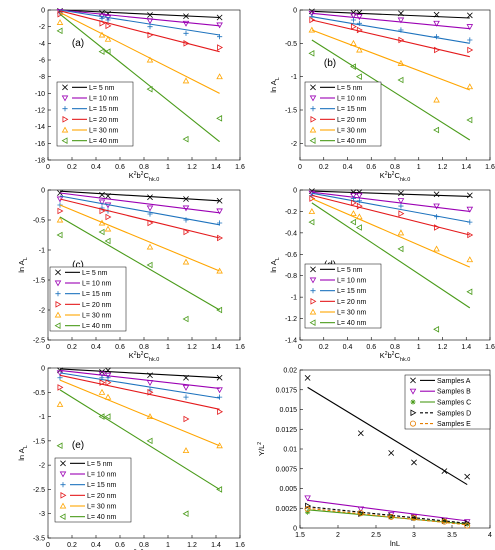  What do you see at coordinates (352, 323) in the screenshot?
I see `legend-label: L= 40 nm` at bounding box center [352, 323].